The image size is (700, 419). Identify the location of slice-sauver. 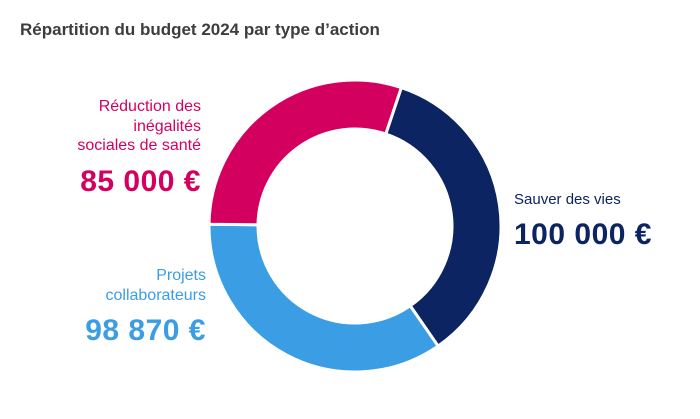
(443, 217).